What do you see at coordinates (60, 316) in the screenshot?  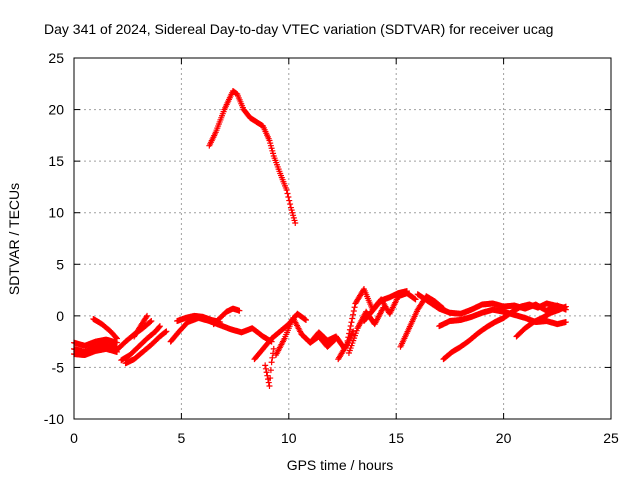 I see `y-tick-label: 0` at bounding box center [60, 316].